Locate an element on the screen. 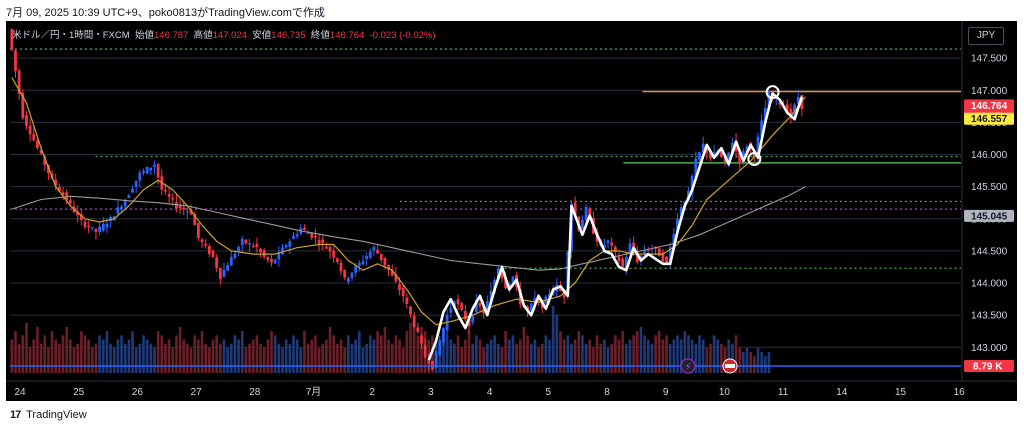  close-value: 146.764 is located at coordinates (347, 35).